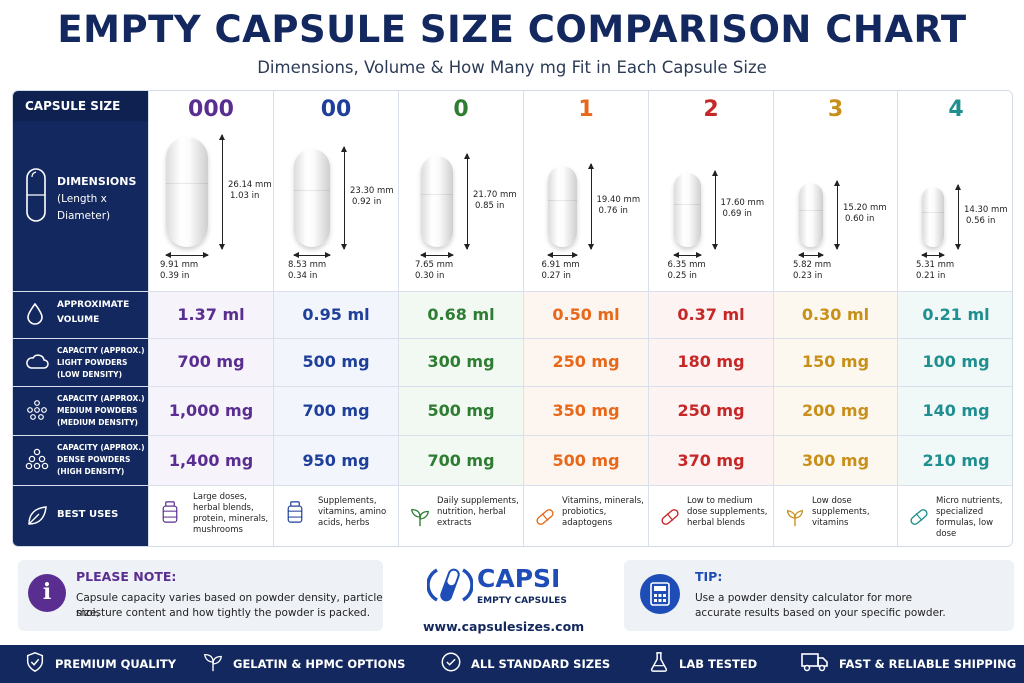  Describe the element at coordinates (931, 276) in the screenshot. I see `diameter-in: 0.21 in` at that location.